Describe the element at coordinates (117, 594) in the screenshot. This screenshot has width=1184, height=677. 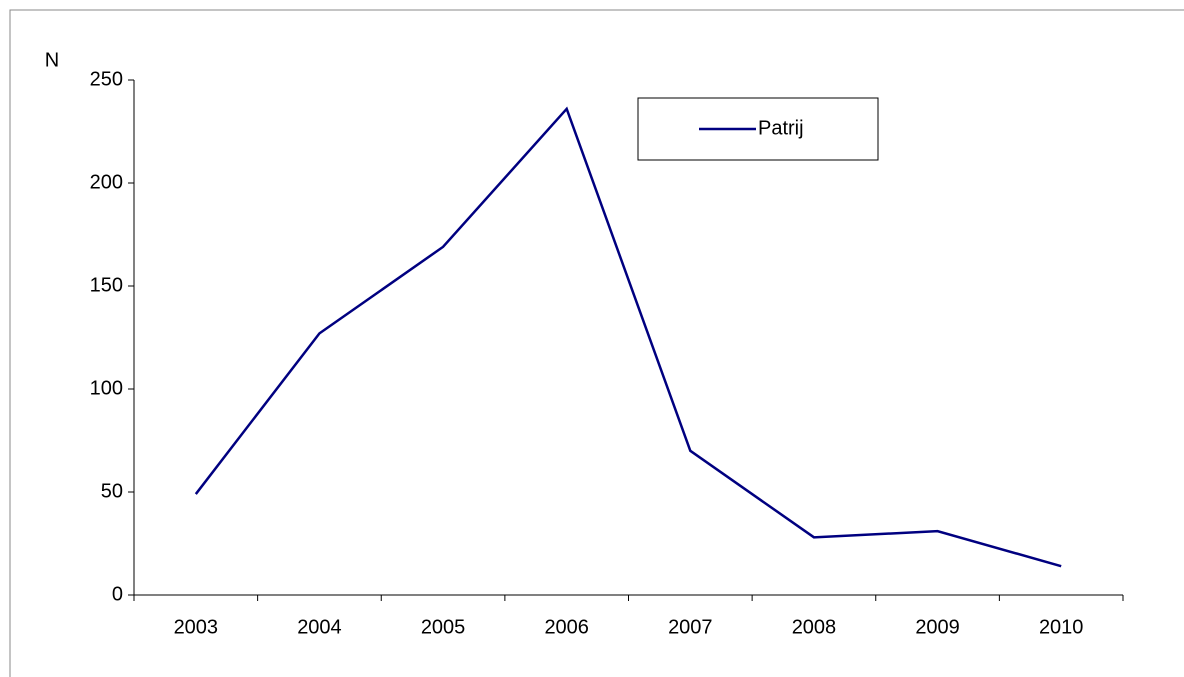
I see `y-tick-label: 0` at that location.